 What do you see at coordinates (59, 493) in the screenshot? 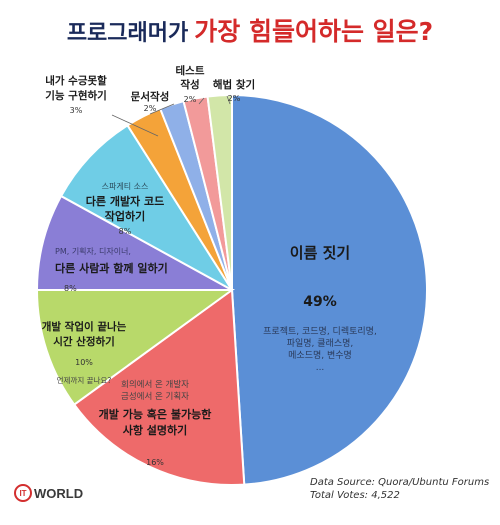
I see `logo-text: WORLD` at bounding box center [59, 493].